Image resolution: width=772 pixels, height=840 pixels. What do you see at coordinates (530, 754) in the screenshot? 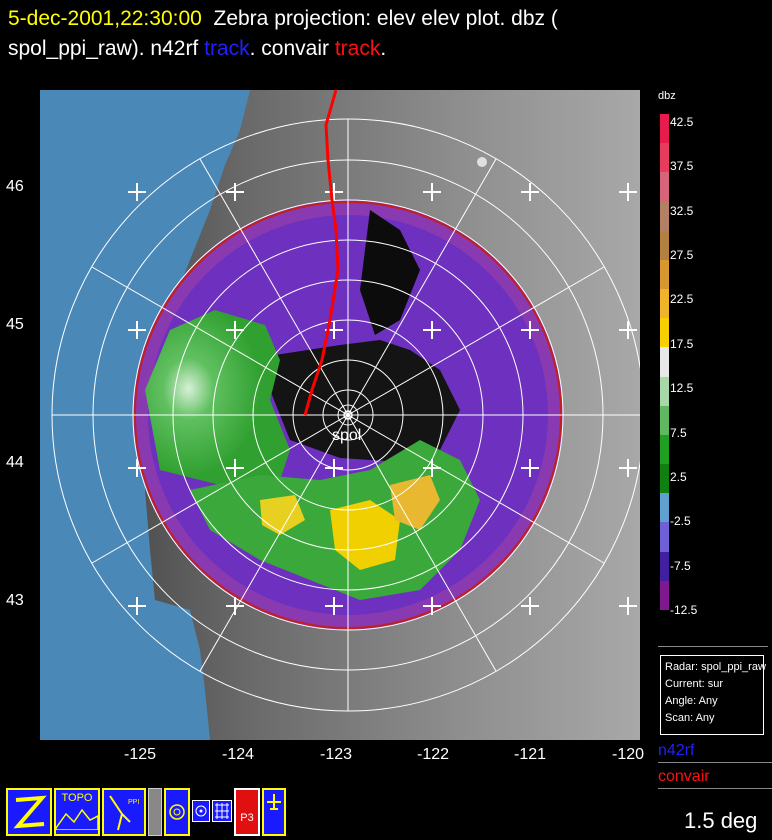
I see `lon-label-121: -121` at bounding box center [530, 754].